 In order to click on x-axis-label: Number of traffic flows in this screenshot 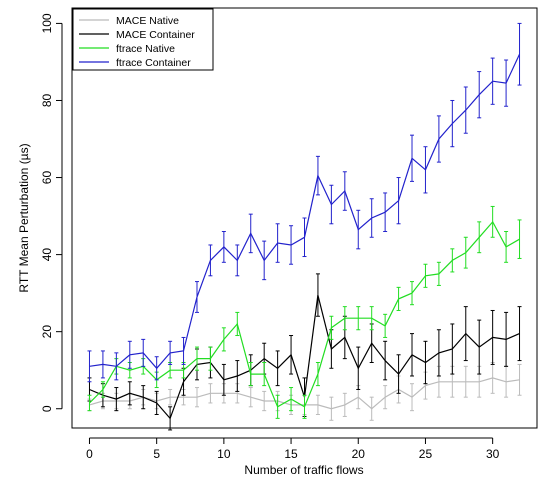, I will do `click(303, 470)`.